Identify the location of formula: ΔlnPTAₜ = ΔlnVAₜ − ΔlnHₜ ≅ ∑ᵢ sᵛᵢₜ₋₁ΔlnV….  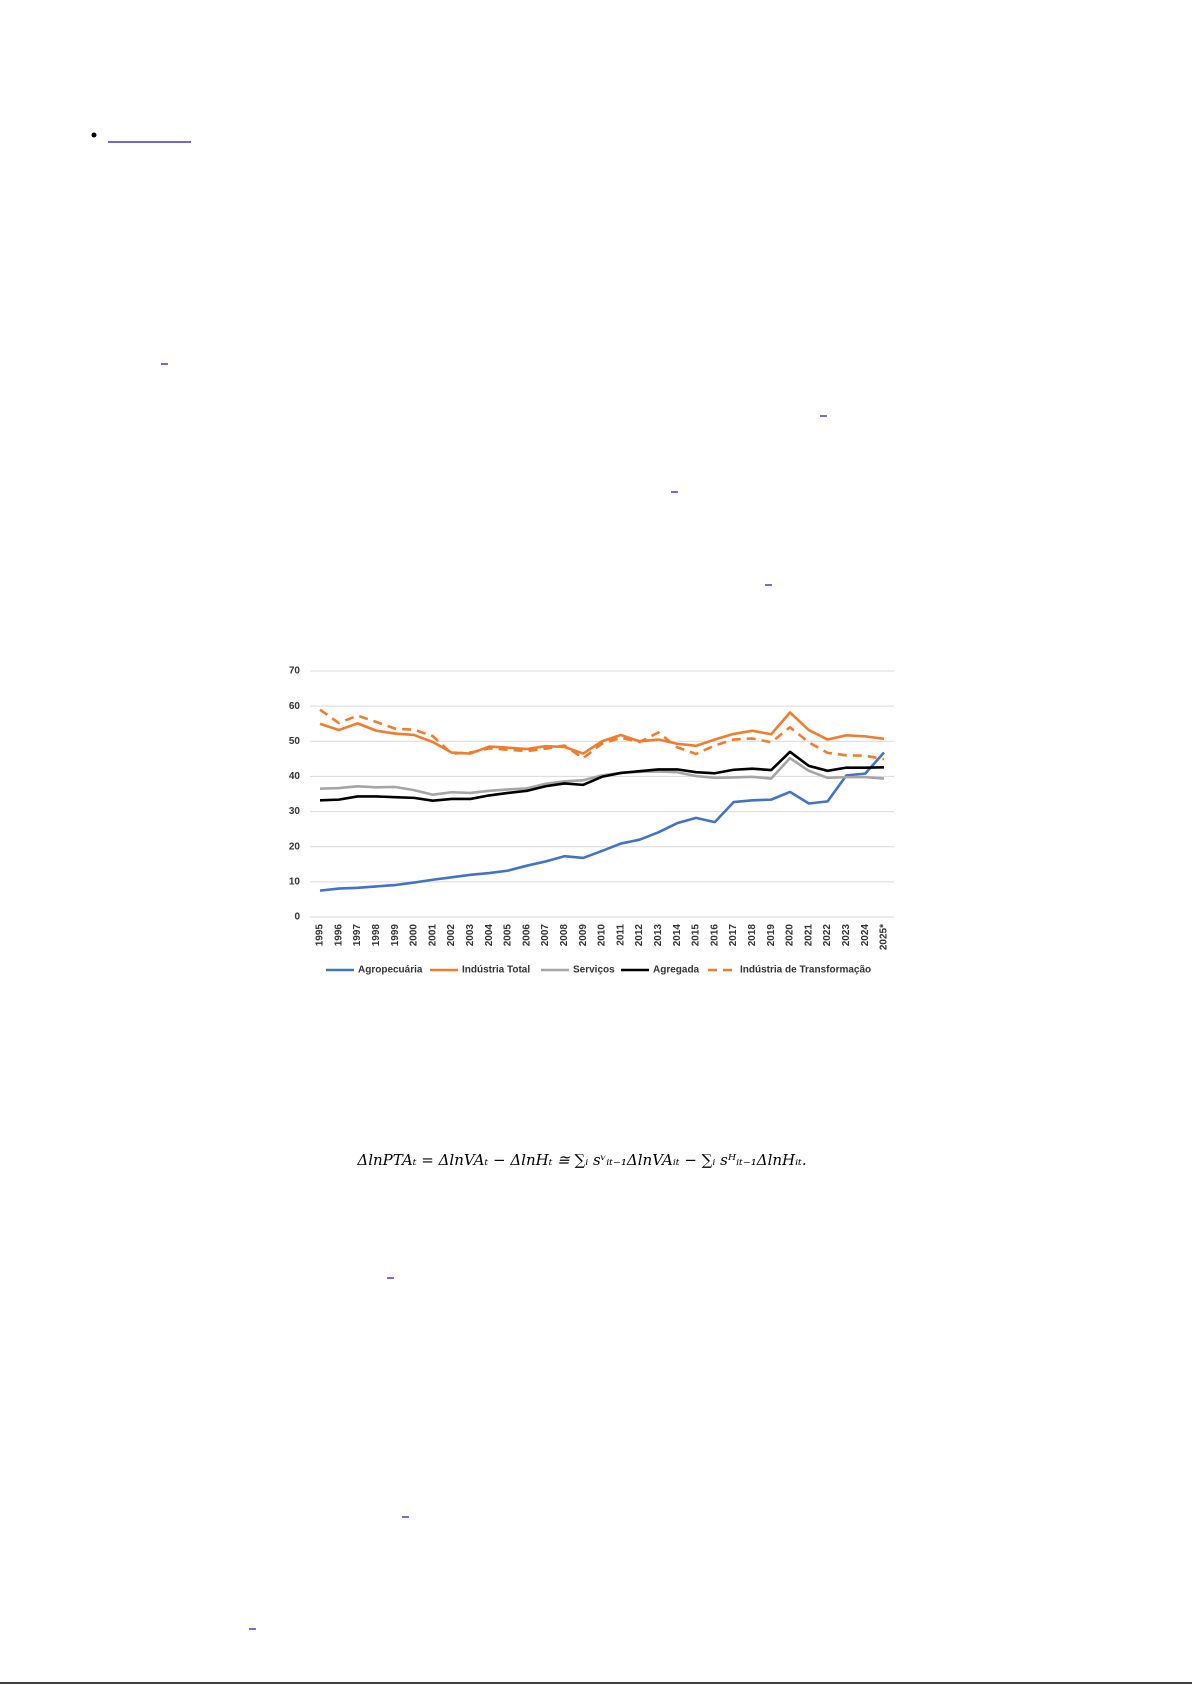
(581, 1160).